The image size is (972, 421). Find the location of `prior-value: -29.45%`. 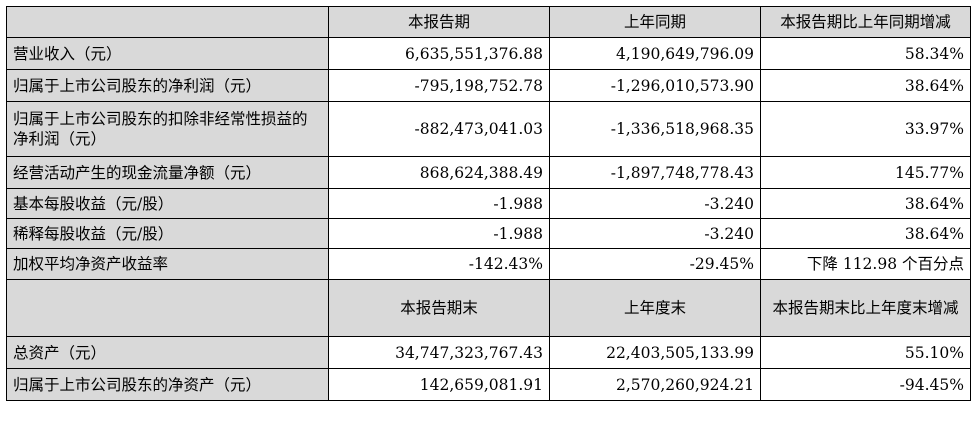

prior-value: -29.45% is located at coordinates (655, 264).